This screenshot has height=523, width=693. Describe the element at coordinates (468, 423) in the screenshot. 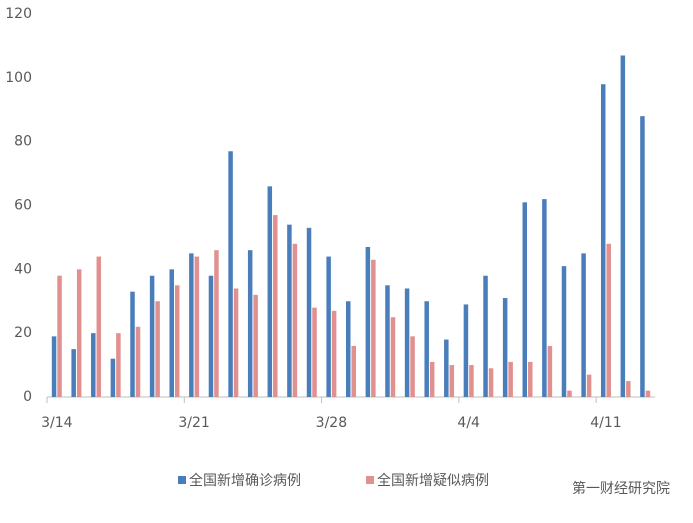

I see `x-tick-label: 4/4` at that location.